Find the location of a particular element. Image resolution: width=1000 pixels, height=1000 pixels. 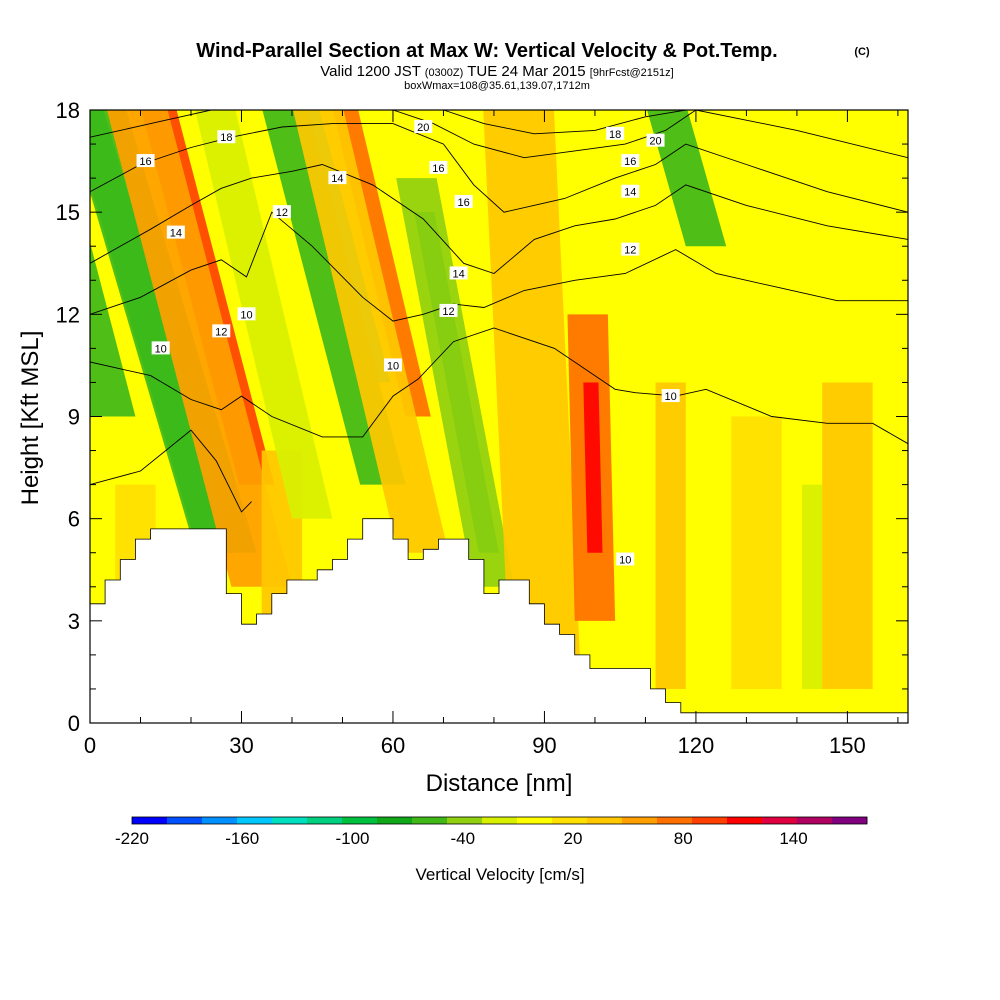

colorbar-tick-label: 140 is located at coordinates (793, 838).